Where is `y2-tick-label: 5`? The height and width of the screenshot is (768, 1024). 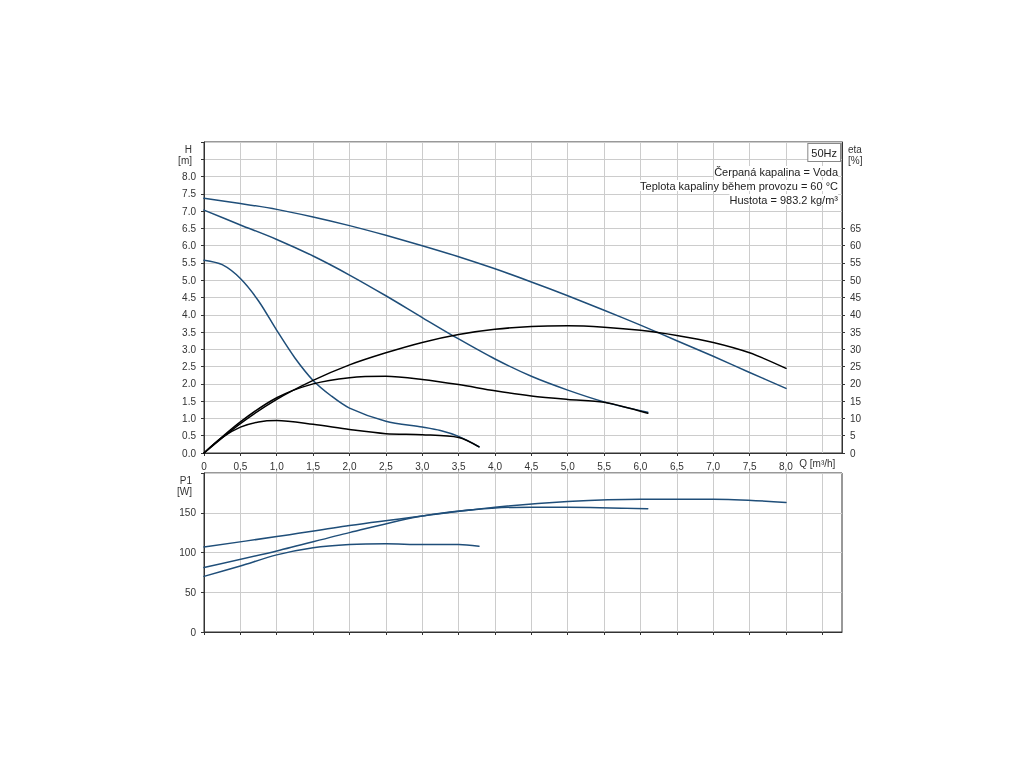 y2-tick-label: 5 is located at coordinates (853, 436).